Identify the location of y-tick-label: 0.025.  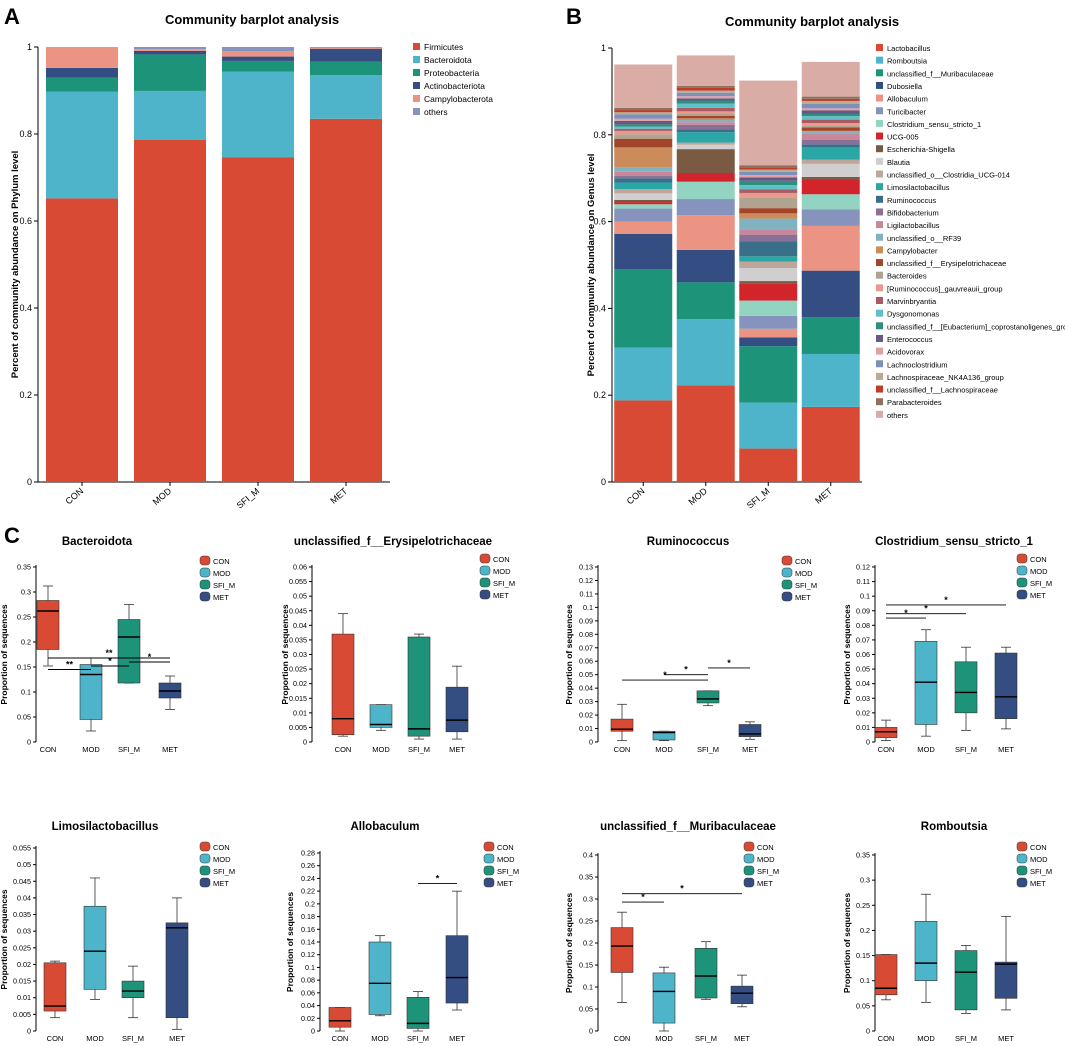
(22, 947).